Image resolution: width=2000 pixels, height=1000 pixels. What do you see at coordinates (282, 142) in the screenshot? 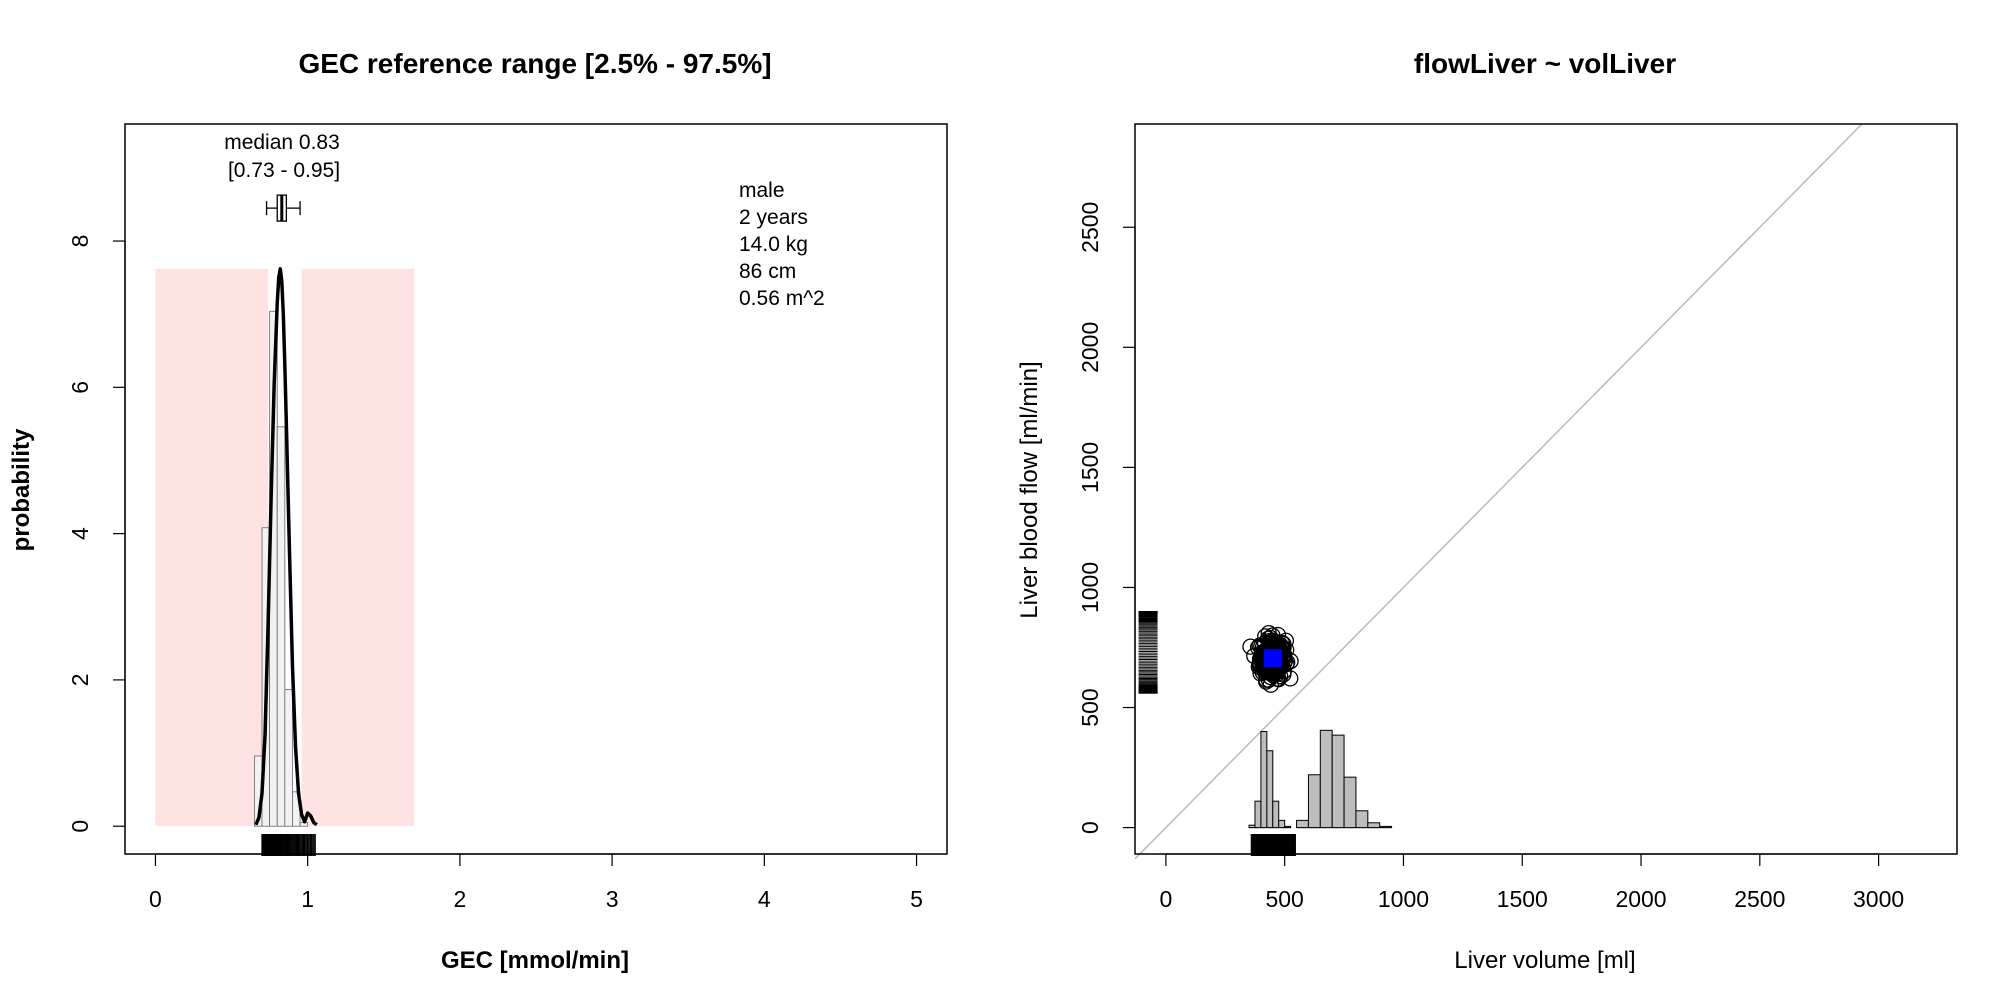
I see `median-label: median 0.83` at bounding box center [282, 142].